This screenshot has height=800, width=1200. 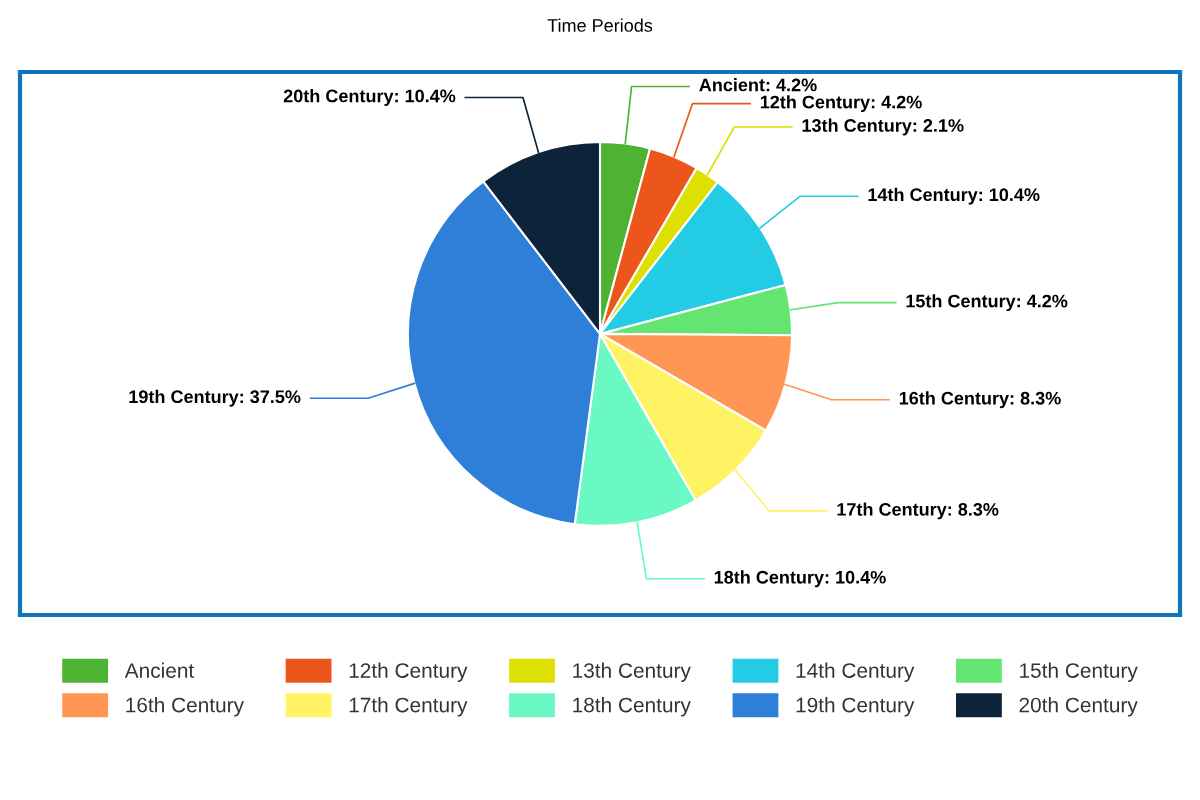 What do you see at coordinates (369, 97) in the screenshot?
I see `data-label: 20th Century: 10.4%` at bounding box center [369, 97].